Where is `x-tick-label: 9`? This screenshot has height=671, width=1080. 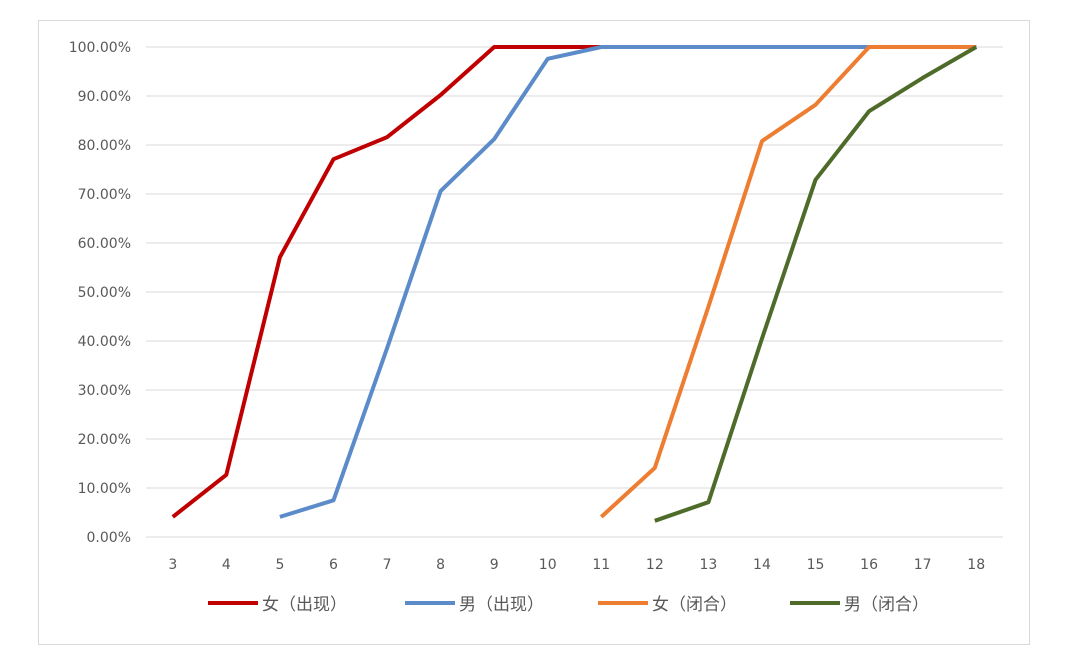 x-tick-label: 9 is located at coordinates (494, 565).